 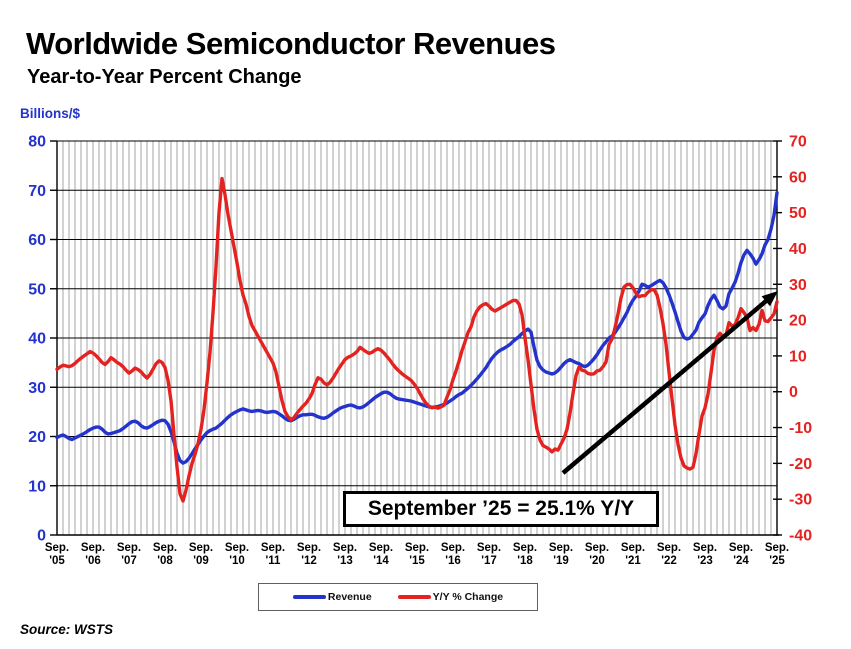 What do you see at coordinates (669, 561) in the screenshot?
I see `x-axis-year-label: '22` at bounding box center [669, 561].